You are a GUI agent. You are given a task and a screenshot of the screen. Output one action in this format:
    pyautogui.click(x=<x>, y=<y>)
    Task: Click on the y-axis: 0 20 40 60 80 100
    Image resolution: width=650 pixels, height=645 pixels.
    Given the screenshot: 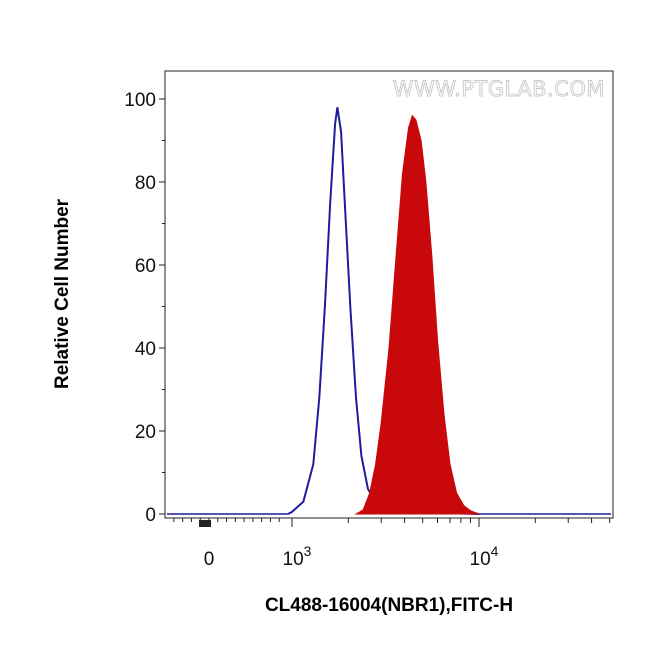 What is the action you would take?
    pyautogui.click(x=144, y=308)
    